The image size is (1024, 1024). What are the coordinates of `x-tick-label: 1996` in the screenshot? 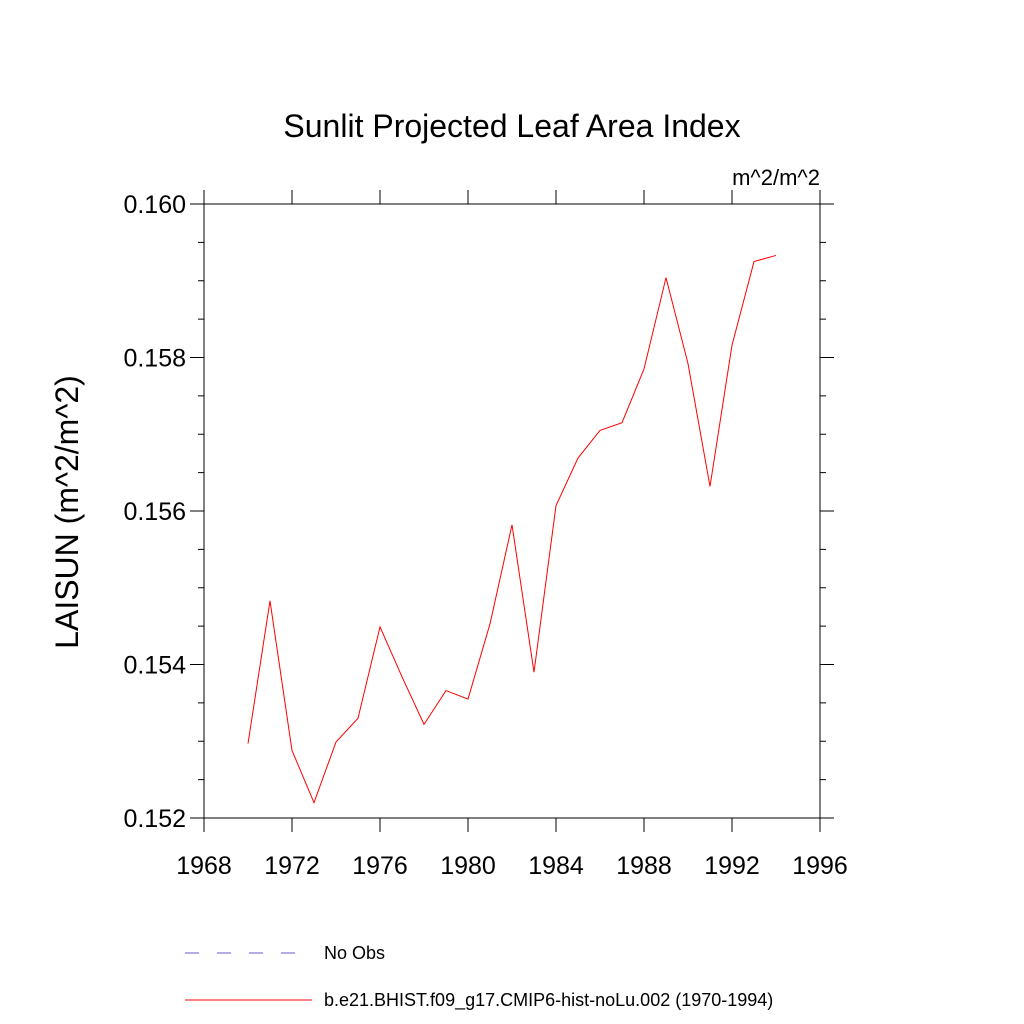 It's located at (820, 866).